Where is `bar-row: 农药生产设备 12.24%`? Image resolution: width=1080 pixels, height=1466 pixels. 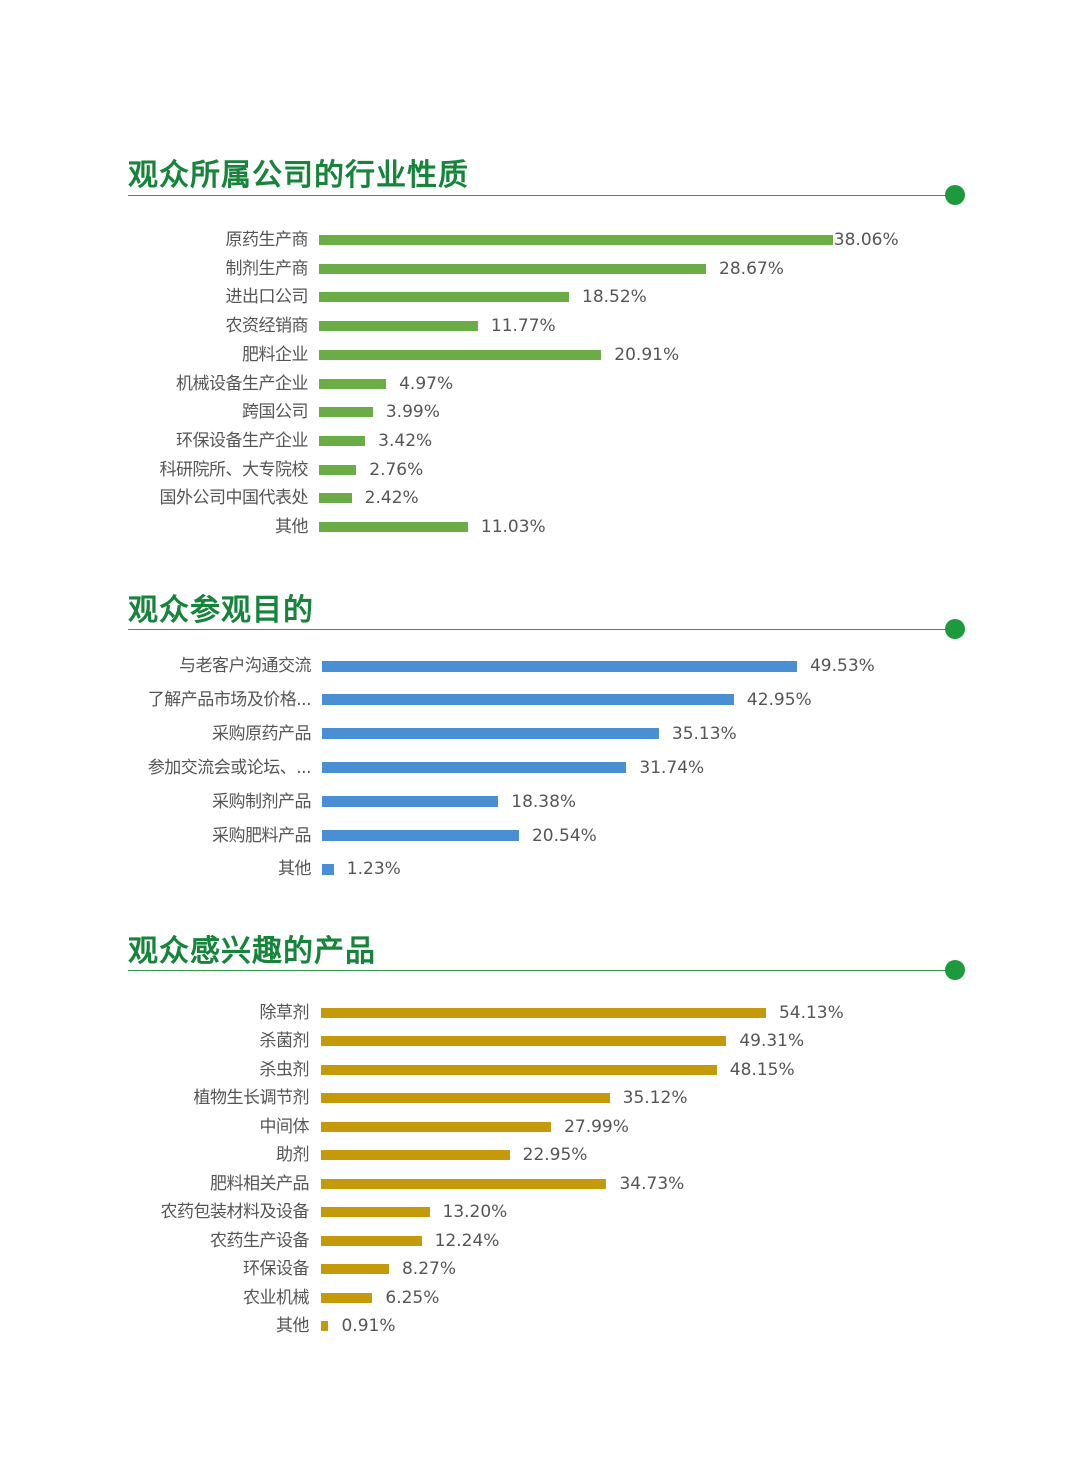
bar-row: 农药生产设备 12.24% is located at coordinates (540, 1241).